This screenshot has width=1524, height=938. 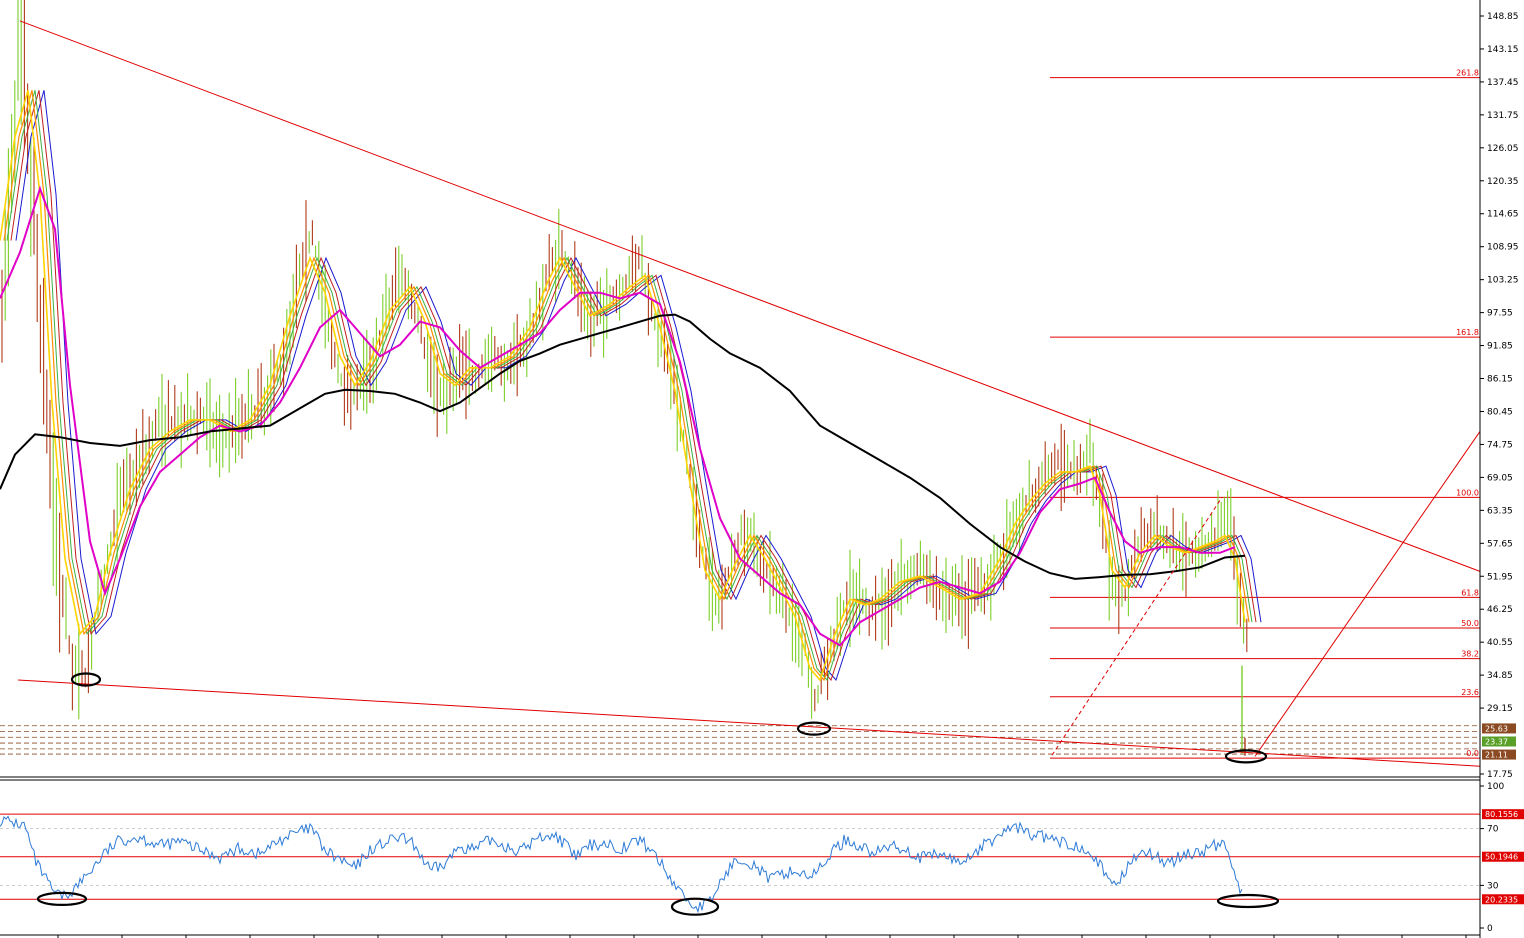 What do you see at coordinates (1500, 380) in the screenshot?
I see `price-axis-tick-label: 86.15` at bounding box center [1500, 380].